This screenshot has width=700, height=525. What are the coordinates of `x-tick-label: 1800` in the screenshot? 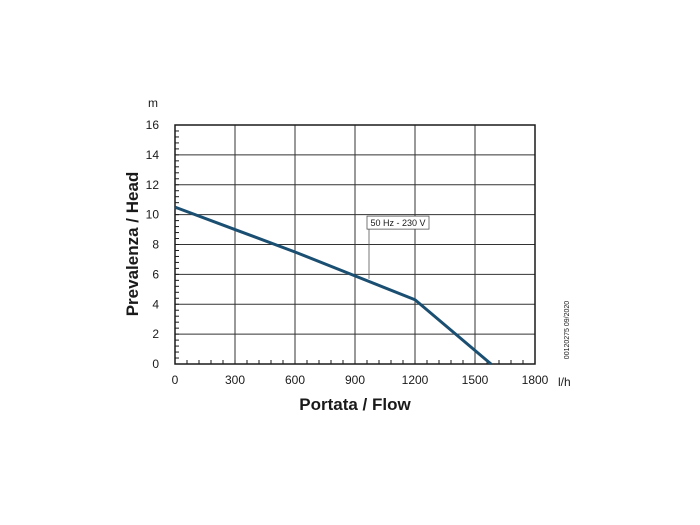 It's located at (535, 380).